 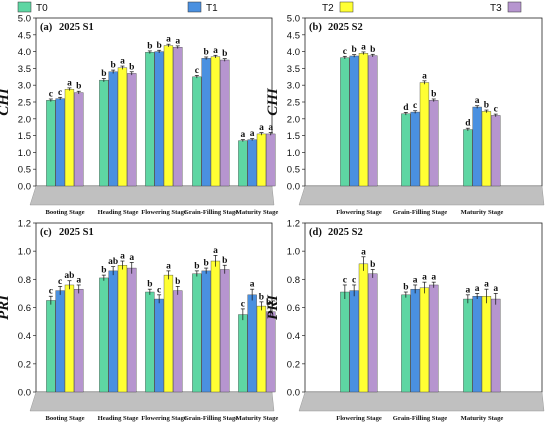 I want to click on y-tick-label: 3.5, so click(x=24, y=69).